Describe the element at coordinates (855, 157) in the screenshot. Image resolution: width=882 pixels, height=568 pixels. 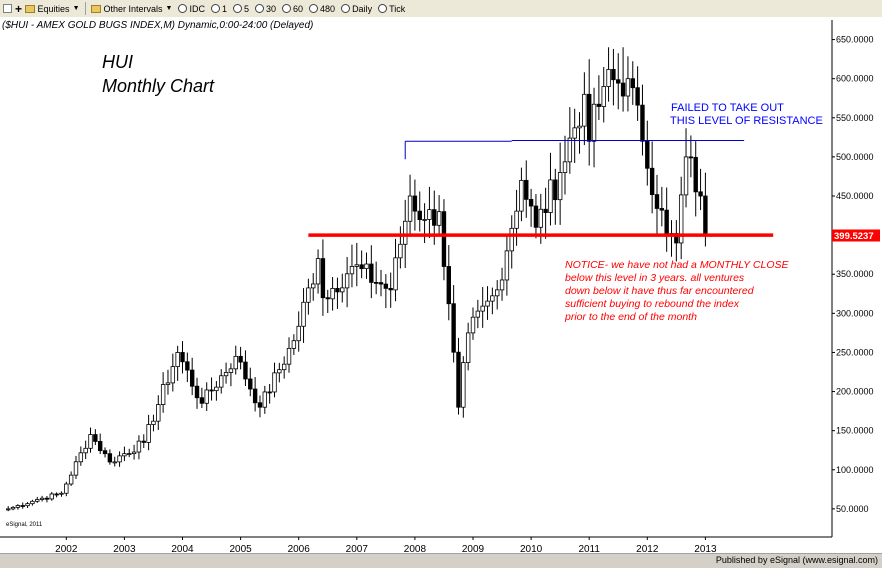
I see `price-tick-label: 500.0000` at that location.